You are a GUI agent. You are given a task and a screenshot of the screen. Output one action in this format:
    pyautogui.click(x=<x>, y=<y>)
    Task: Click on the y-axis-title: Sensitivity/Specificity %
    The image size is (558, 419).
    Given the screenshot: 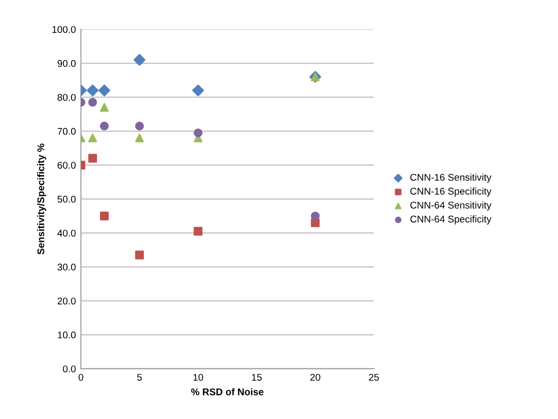 What is the action you would take?
    pyautogui.click(x=41, y=199)
    